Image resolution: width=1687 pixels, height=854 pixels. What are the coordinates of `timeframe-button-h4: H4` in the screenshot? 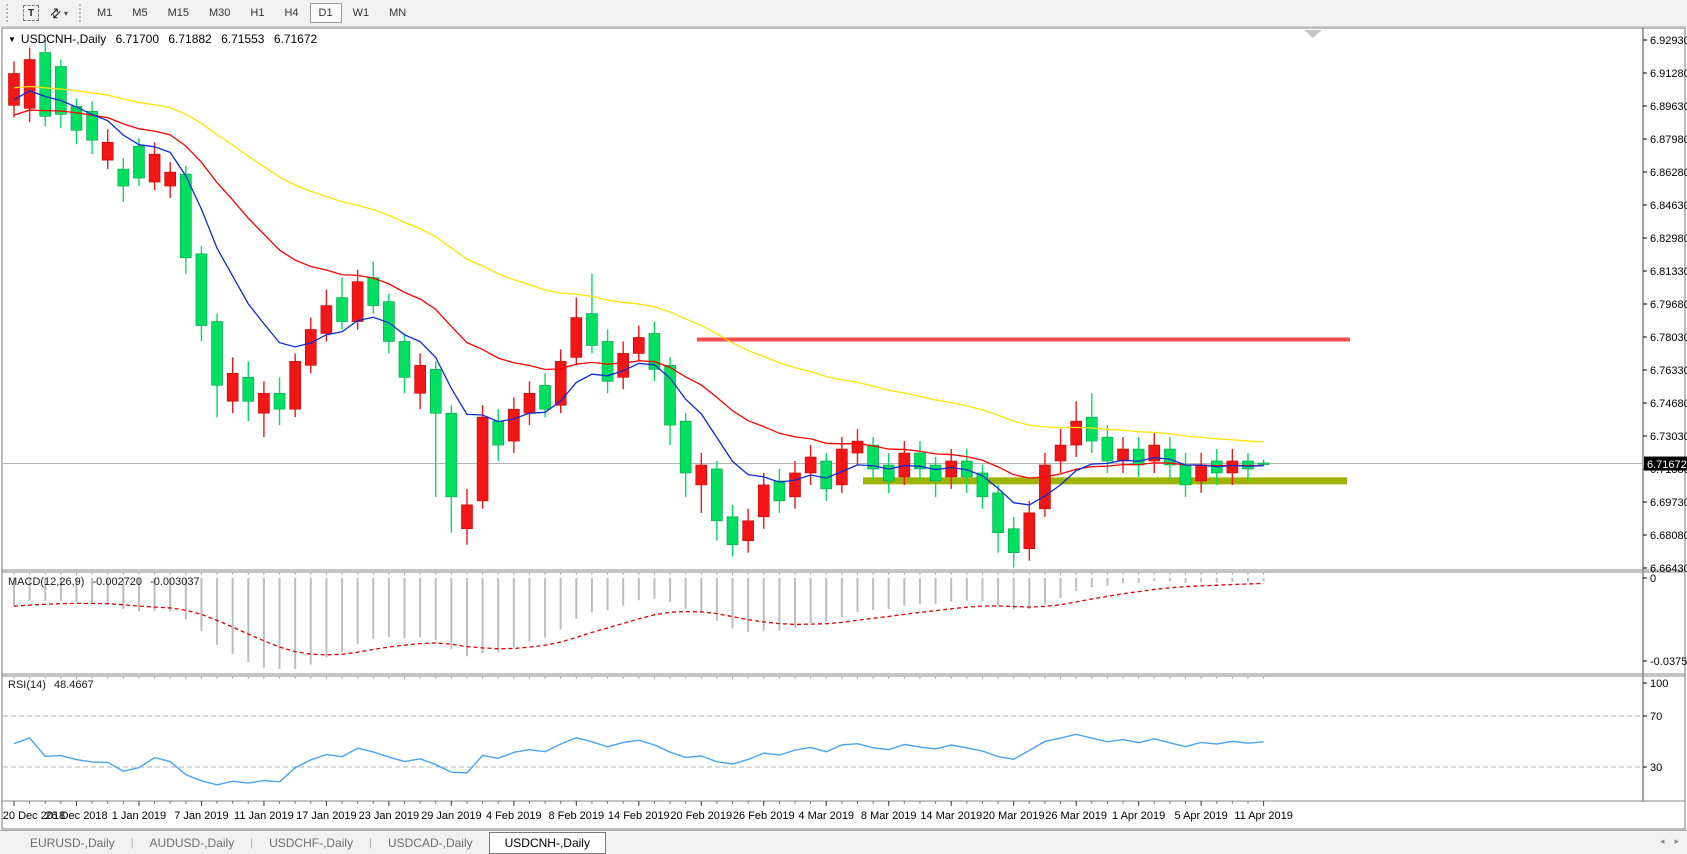 It's located at (291, 13).